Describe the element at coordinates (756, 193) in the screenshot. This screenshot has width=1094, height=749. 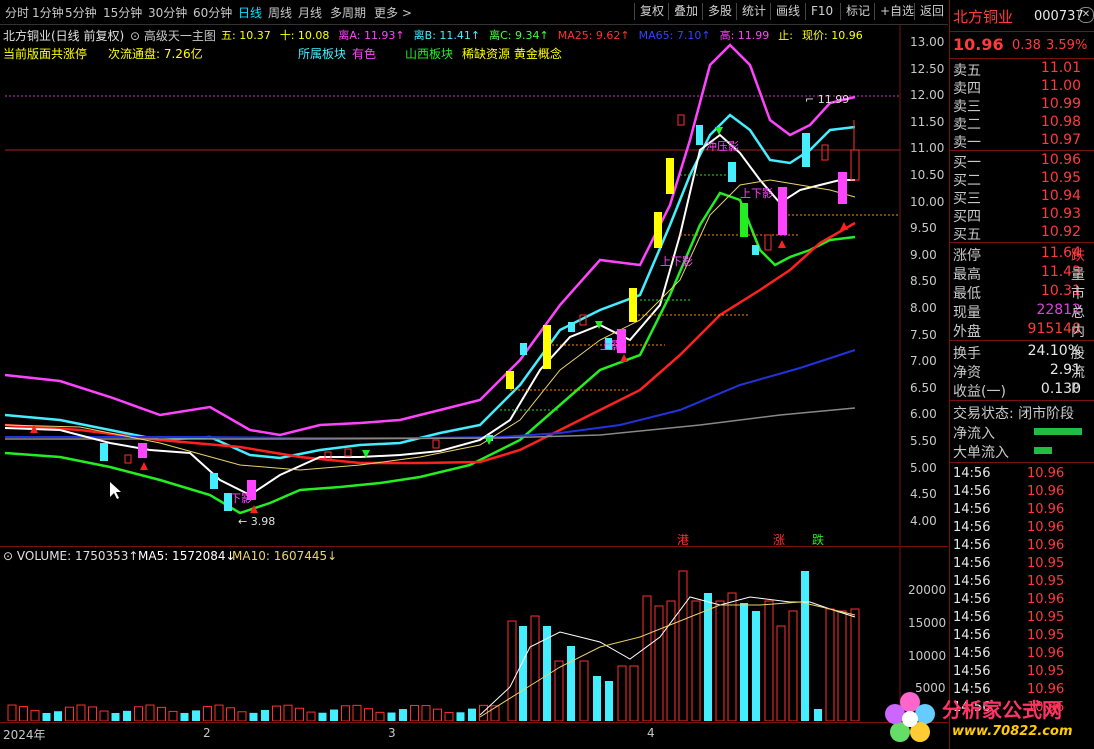
I see `annotation-label: 上下影` at that location.